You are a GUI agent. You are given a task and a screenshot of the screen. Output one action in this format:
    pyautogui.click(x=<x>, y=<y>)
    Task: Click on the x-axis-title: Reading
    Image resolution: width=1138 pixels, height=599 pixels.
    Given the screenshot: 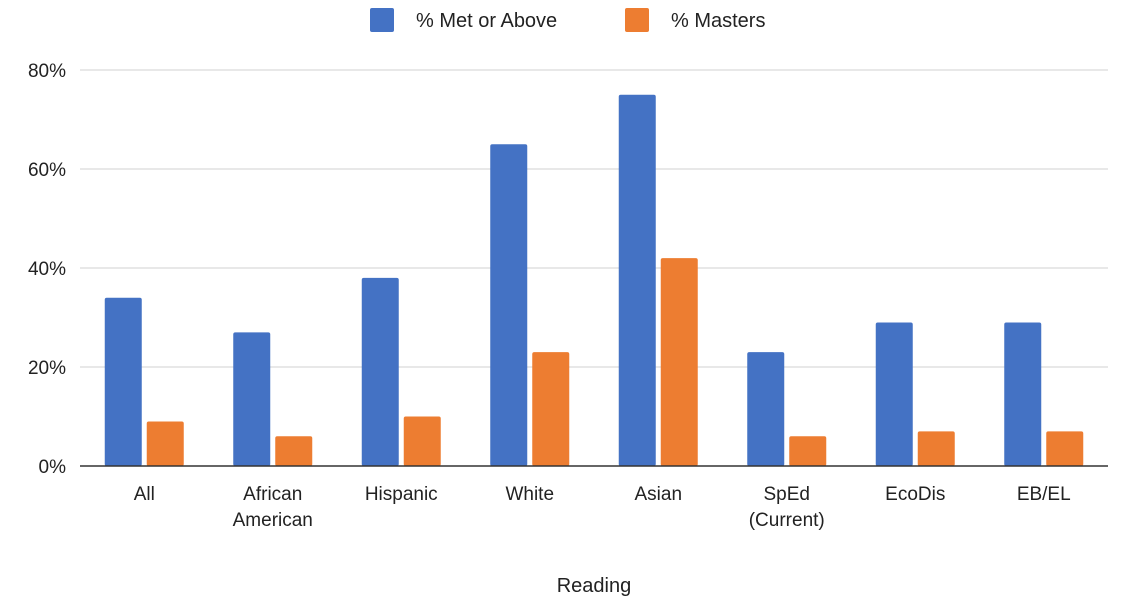 What is the action you would take?
    pyautogui.click(x=594, y=586)
    